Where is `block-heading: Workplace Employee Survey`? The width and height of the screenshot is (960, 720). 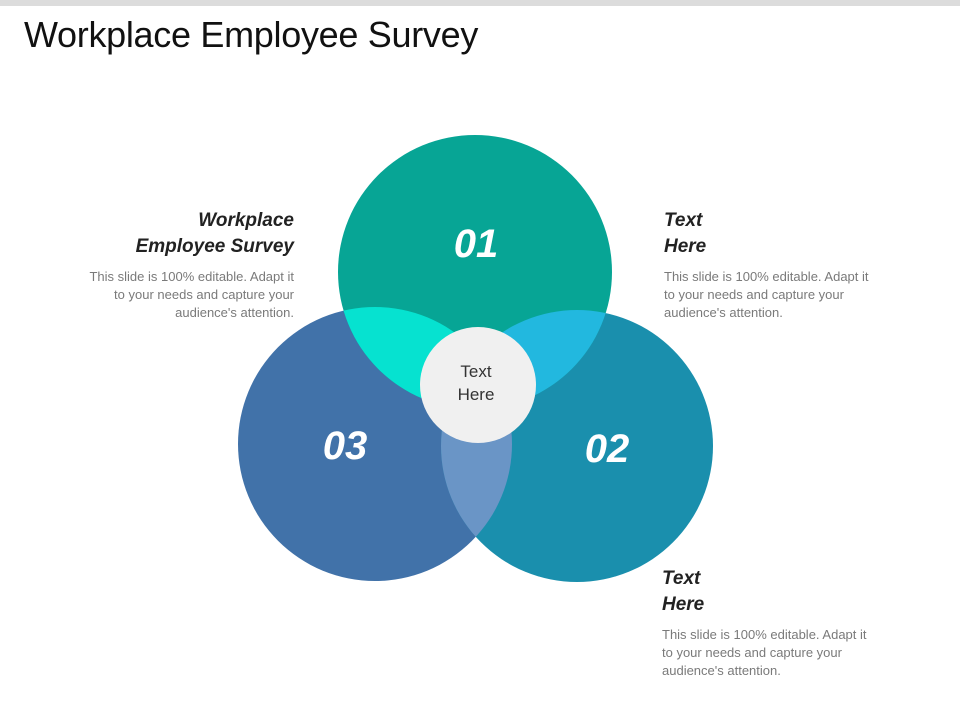
block-heading: Workplace Employee Survey is located at coordinates (214, 233).